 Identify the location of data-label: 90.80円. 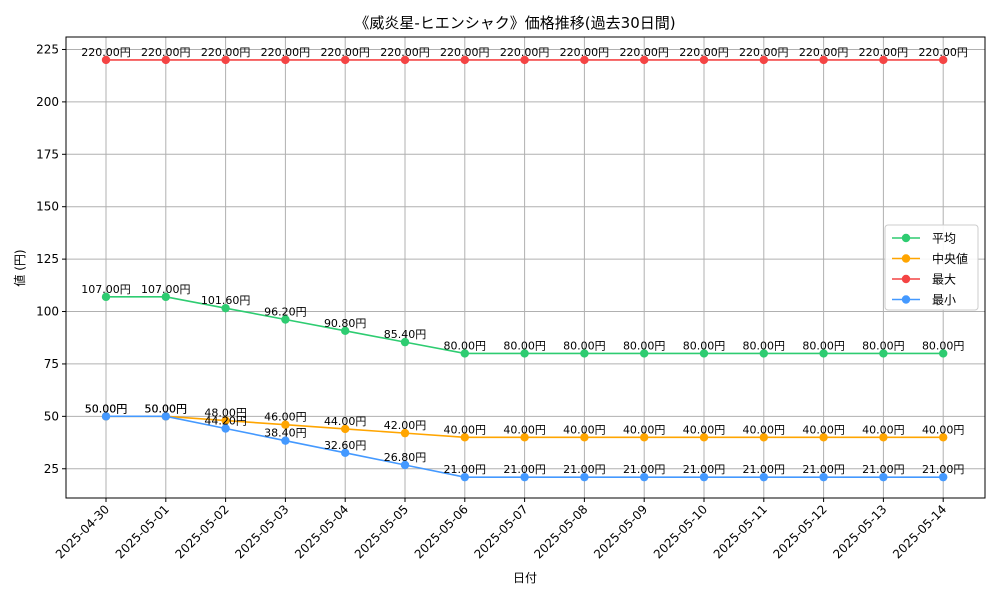
(345, 323).